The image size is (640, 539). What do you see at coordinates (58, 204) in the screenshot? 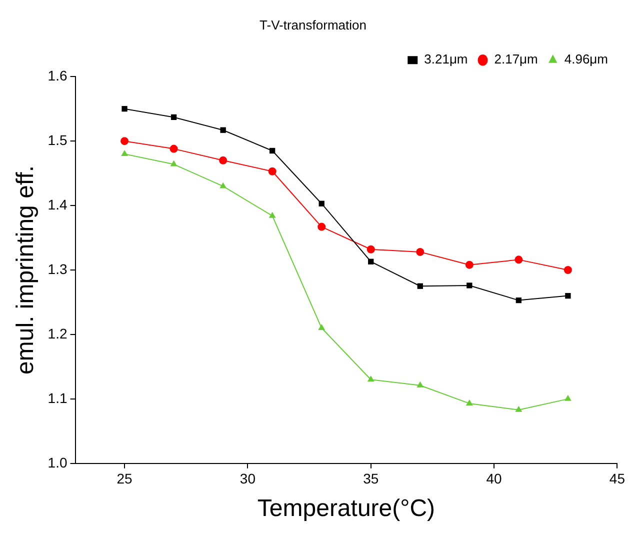
I see `y-tick-label: 1.4` at bounding box center [58, 204].